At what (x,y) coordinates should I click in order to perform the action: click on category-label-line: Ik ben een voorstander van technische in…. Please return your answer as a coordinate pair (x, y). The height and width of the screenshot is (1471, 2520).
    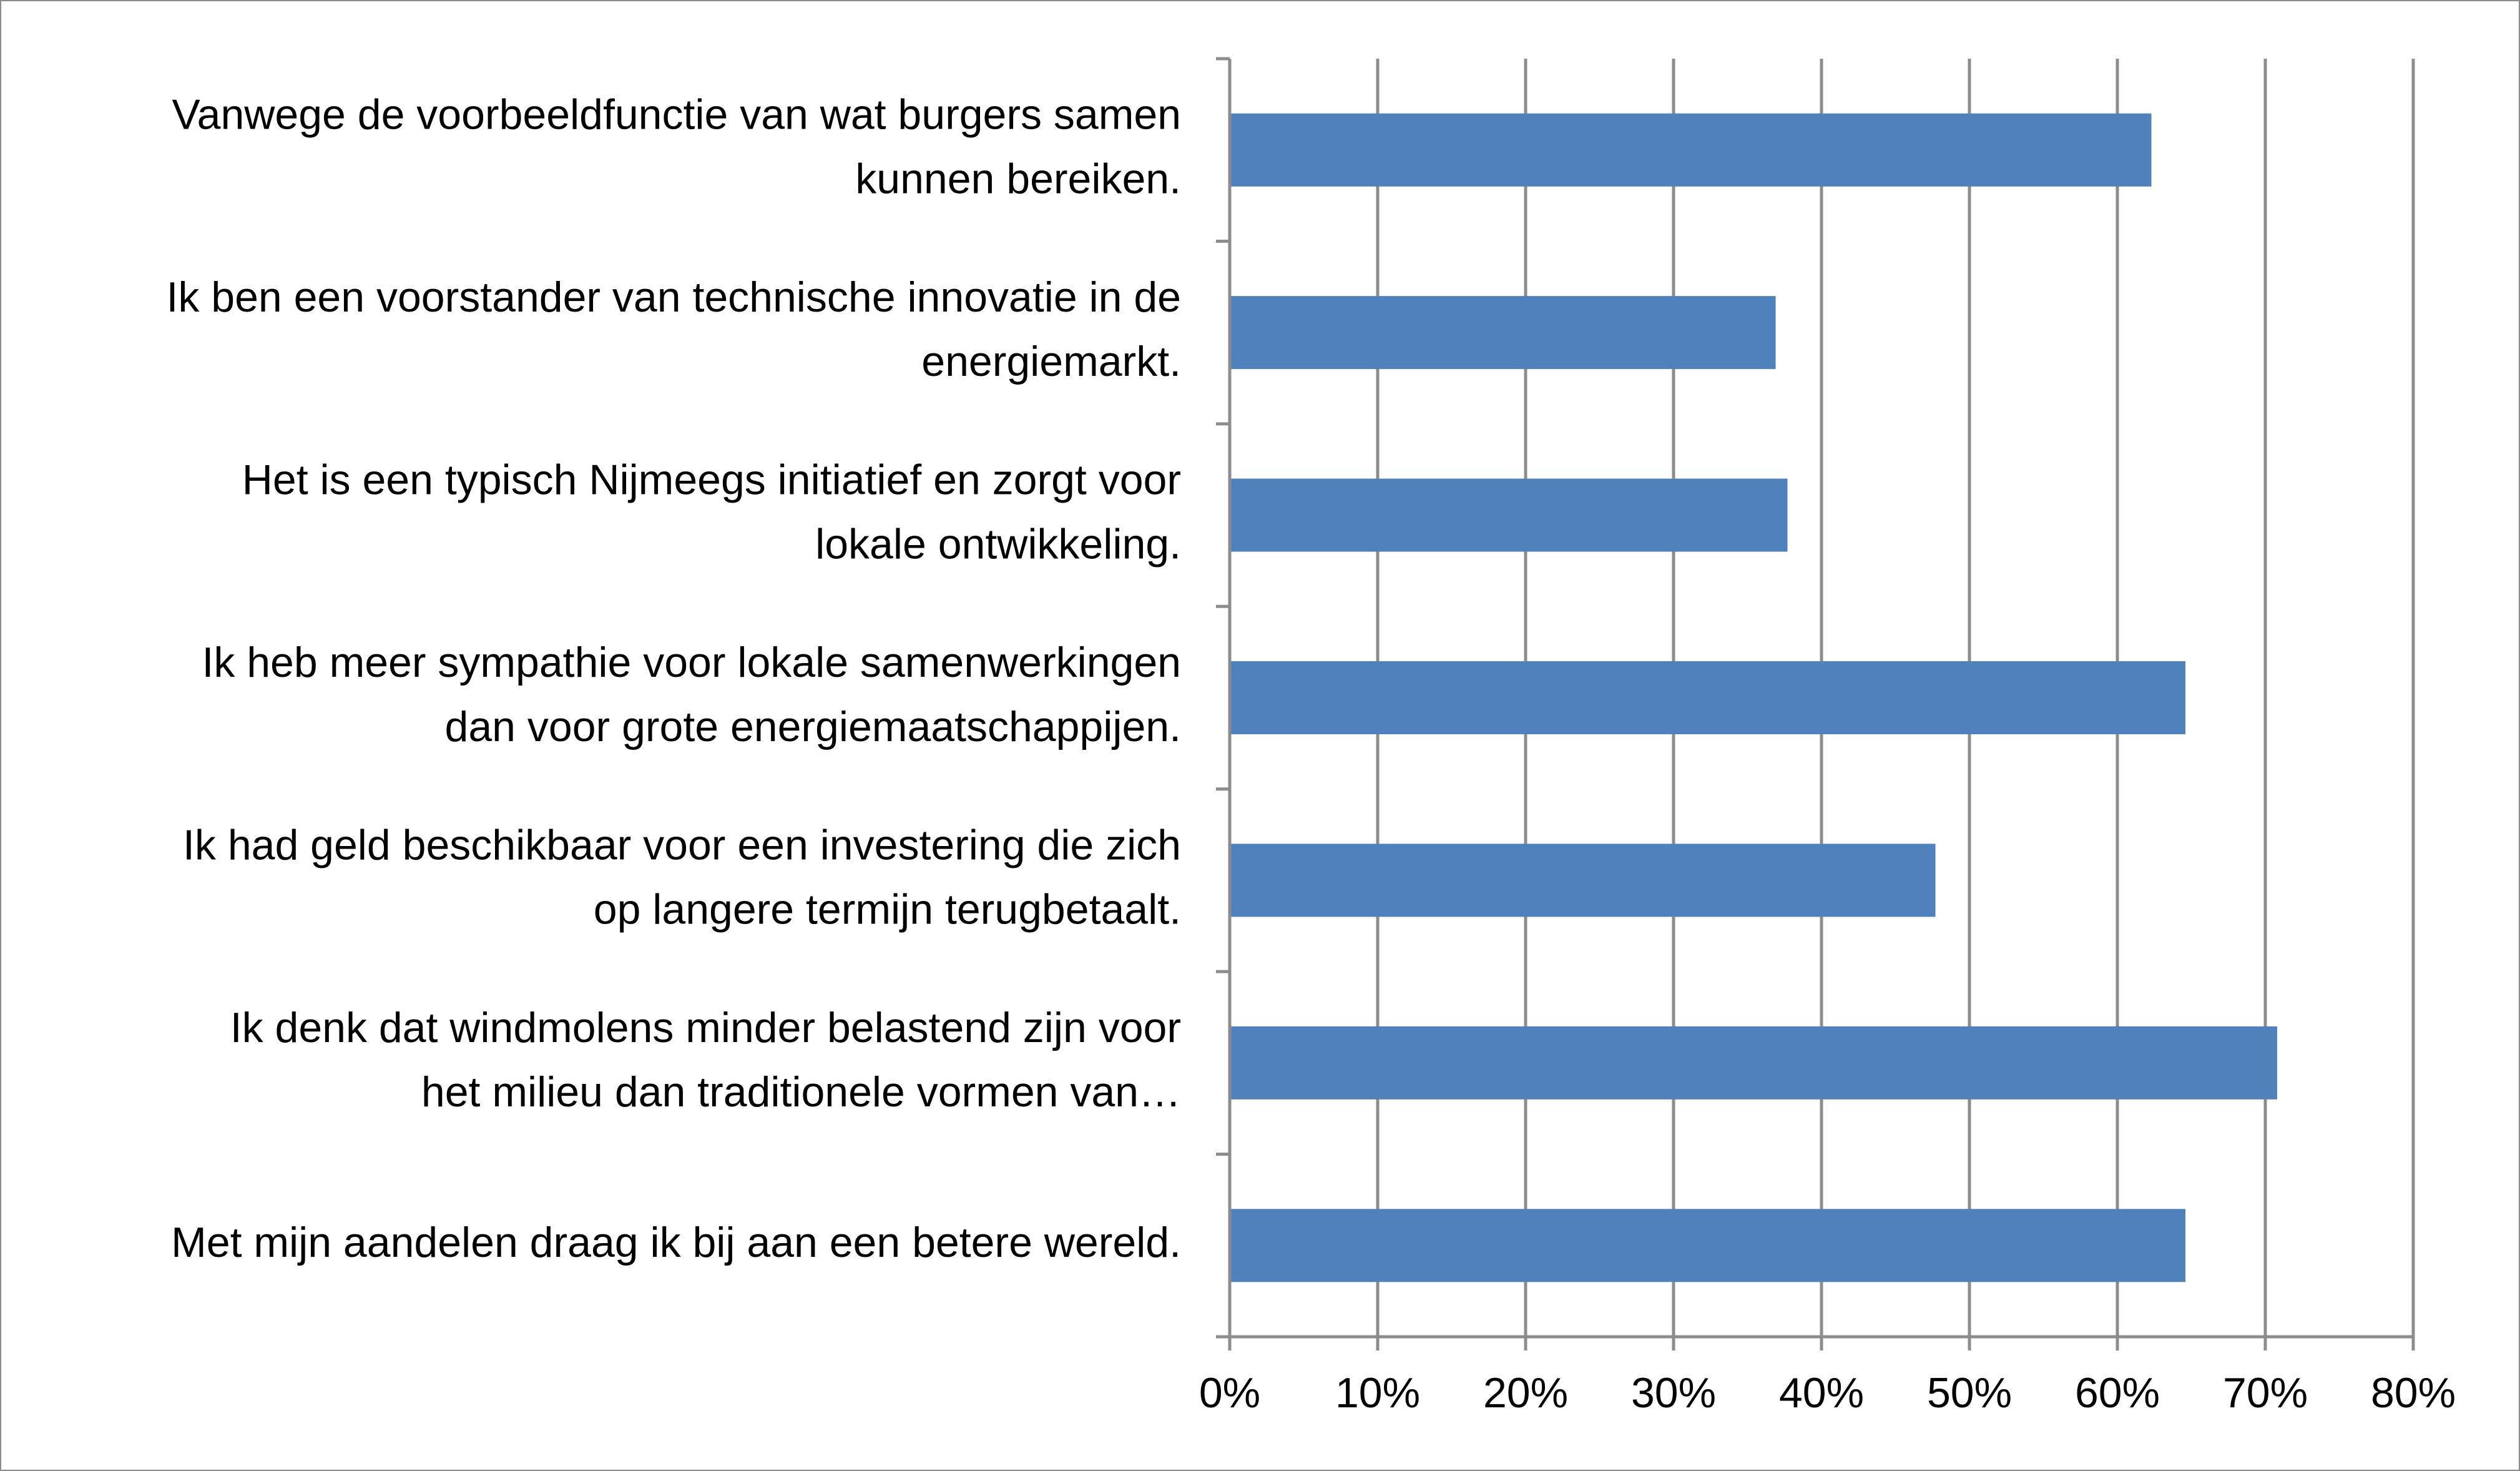
    Looking at the image, I should click on (673, 297).